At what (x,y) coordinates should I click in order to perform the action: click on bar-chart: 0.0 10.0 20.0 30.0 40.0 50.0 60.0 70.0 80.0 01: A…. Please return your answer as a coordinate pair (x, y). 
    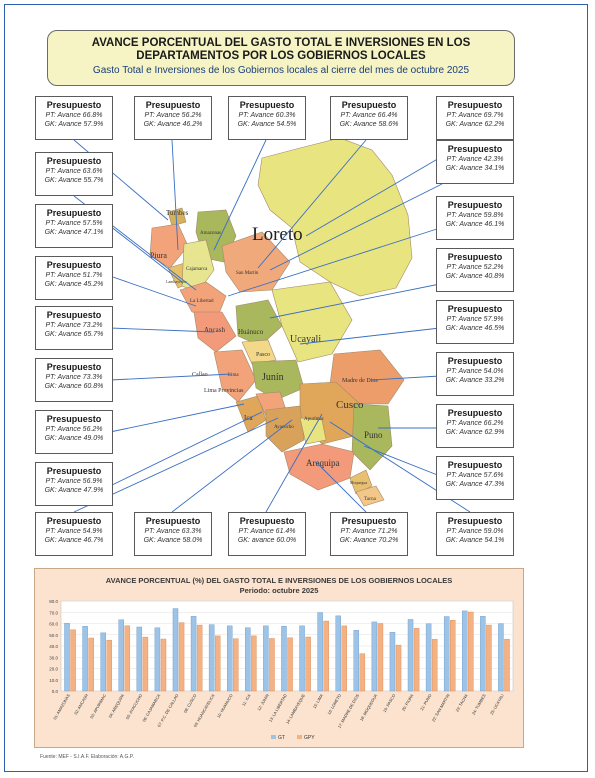
    Looking at the image, I should click on (281, 670).